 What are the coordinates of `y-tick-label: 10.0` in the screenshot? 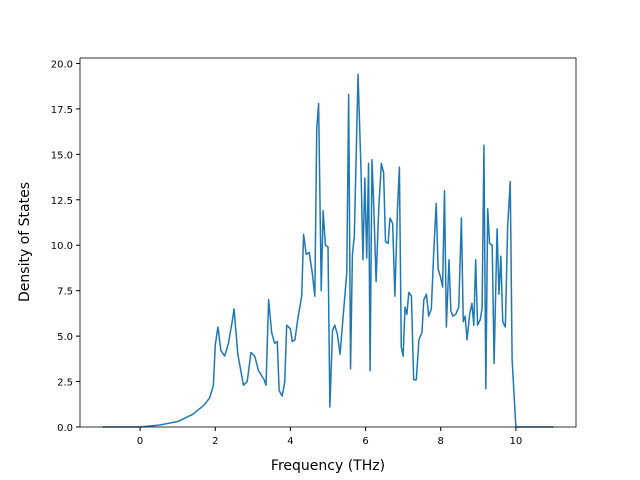 It's located at (62, 246).